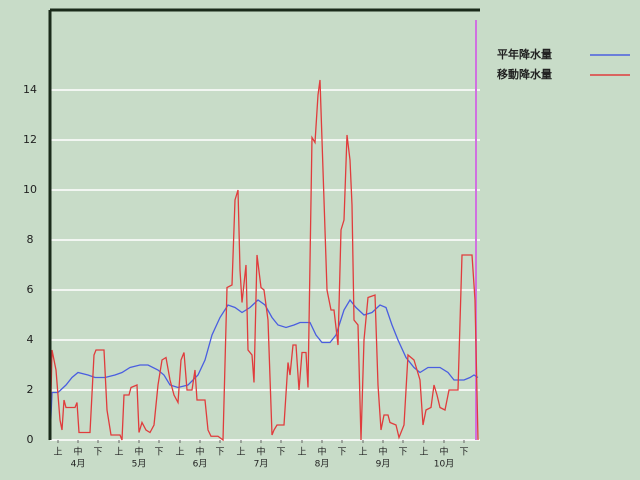  I want to click on month-label: 5月, so click(139, 464).